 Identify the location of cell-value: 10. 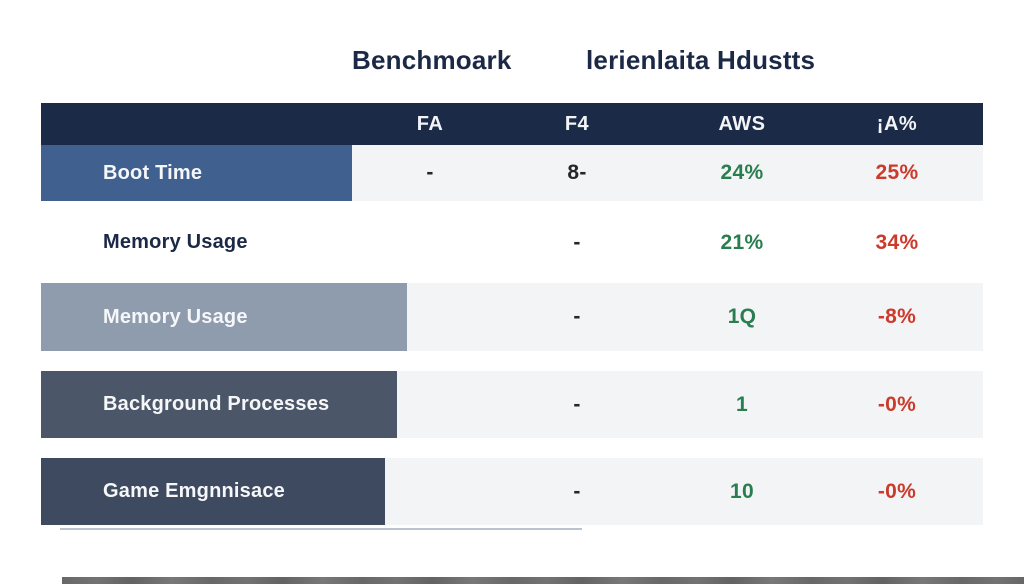
(742, 491).